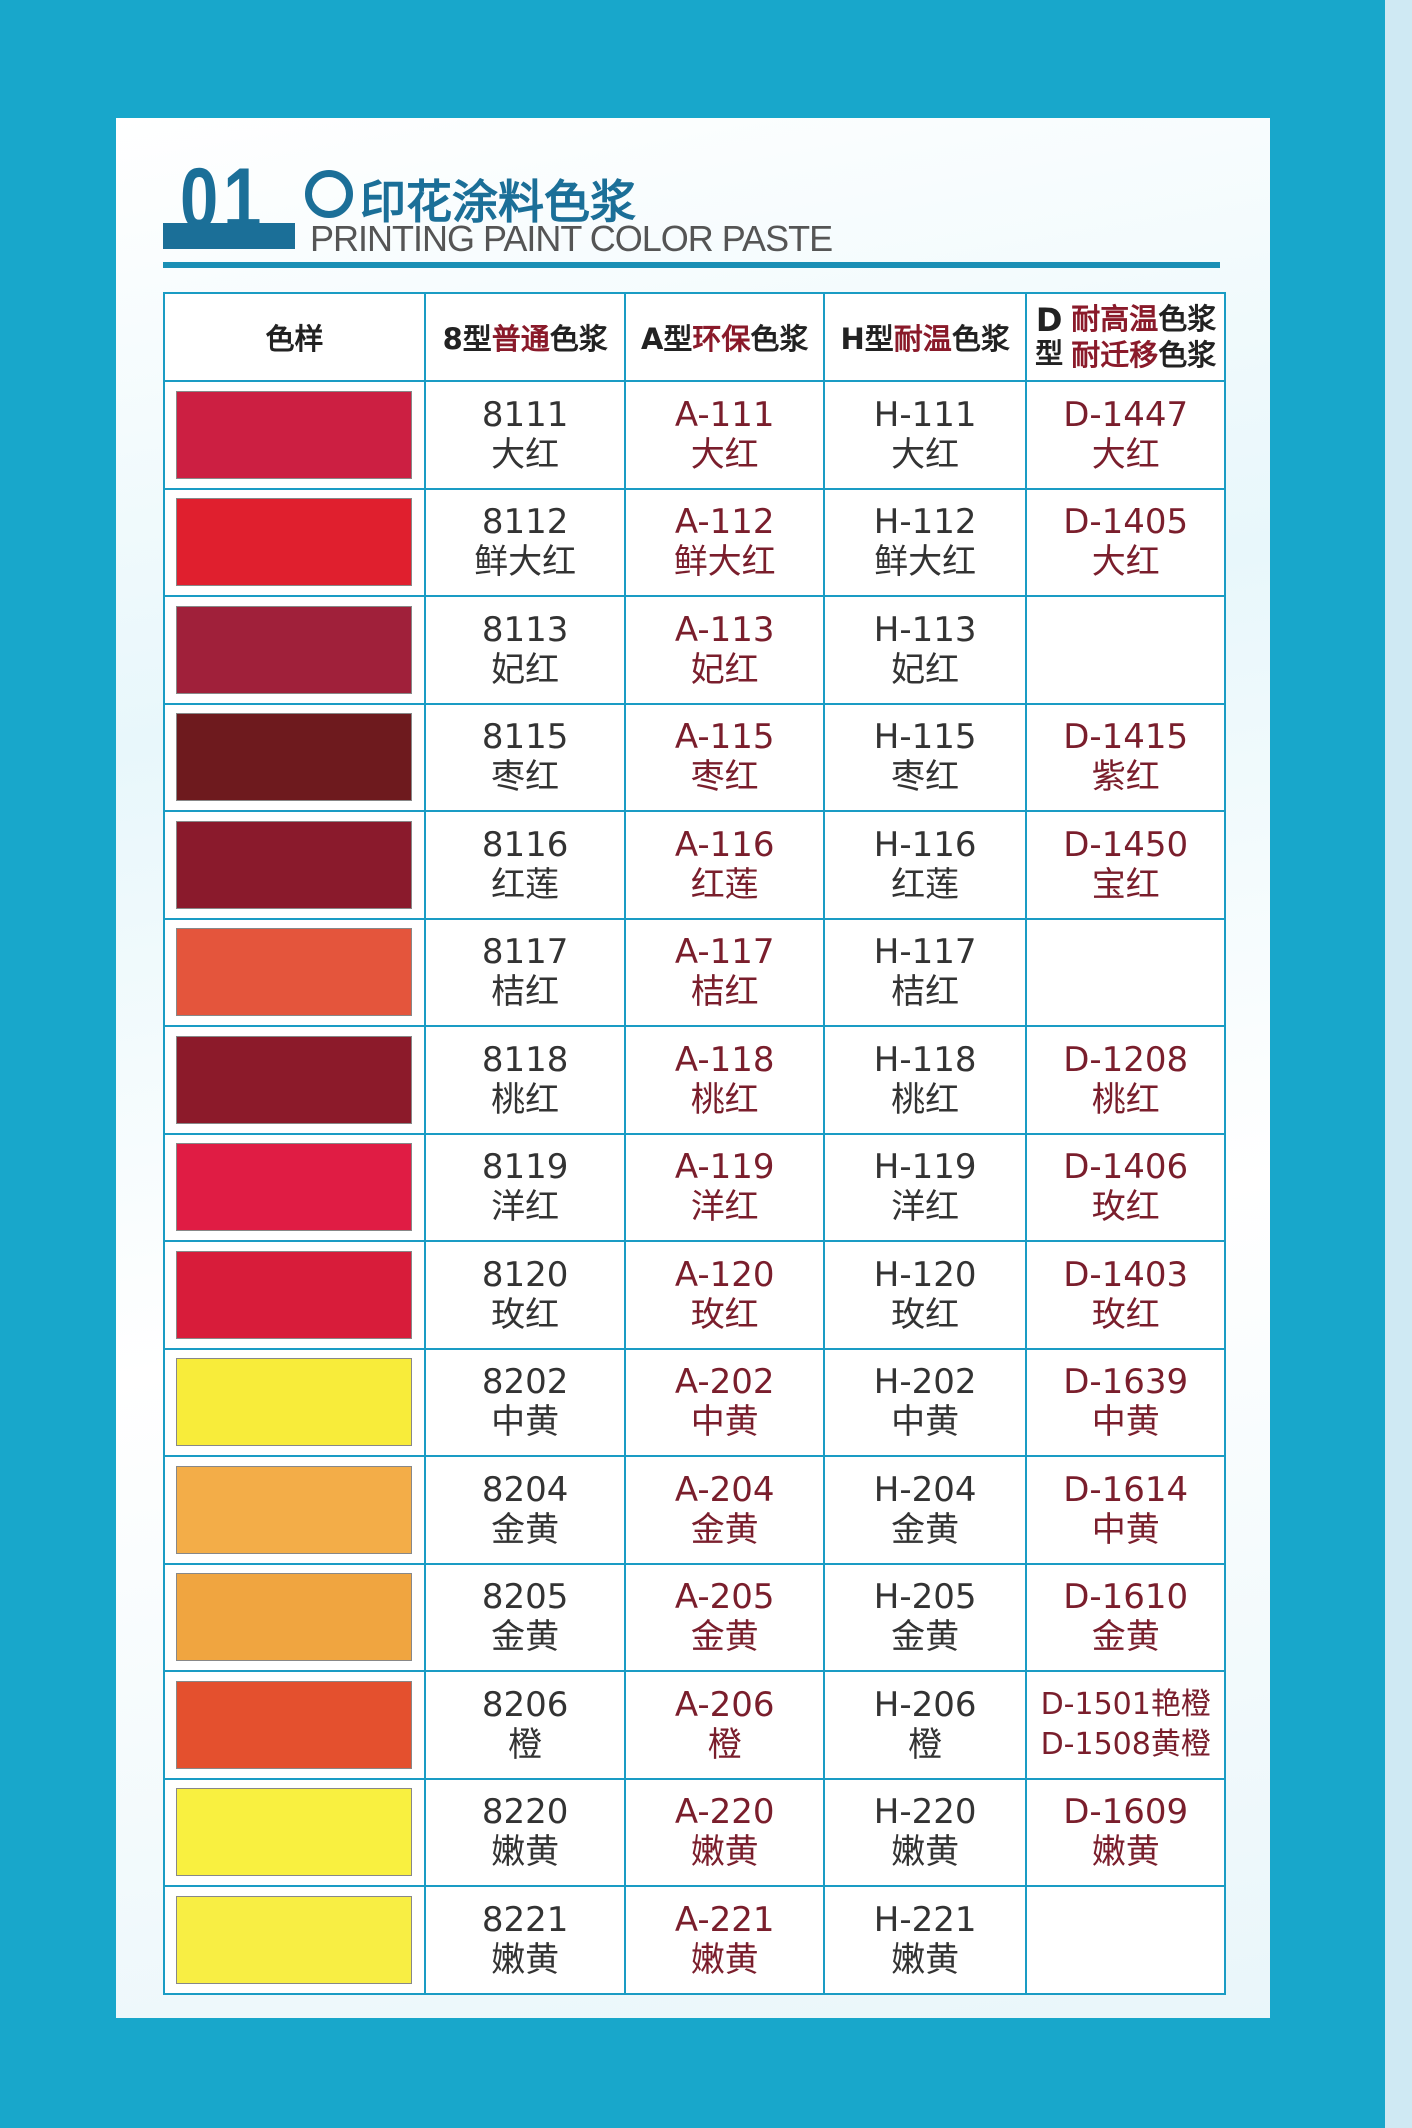 The width and height of the screenshot is (1412, 2128). I want to click on divider, so click(691, 265).